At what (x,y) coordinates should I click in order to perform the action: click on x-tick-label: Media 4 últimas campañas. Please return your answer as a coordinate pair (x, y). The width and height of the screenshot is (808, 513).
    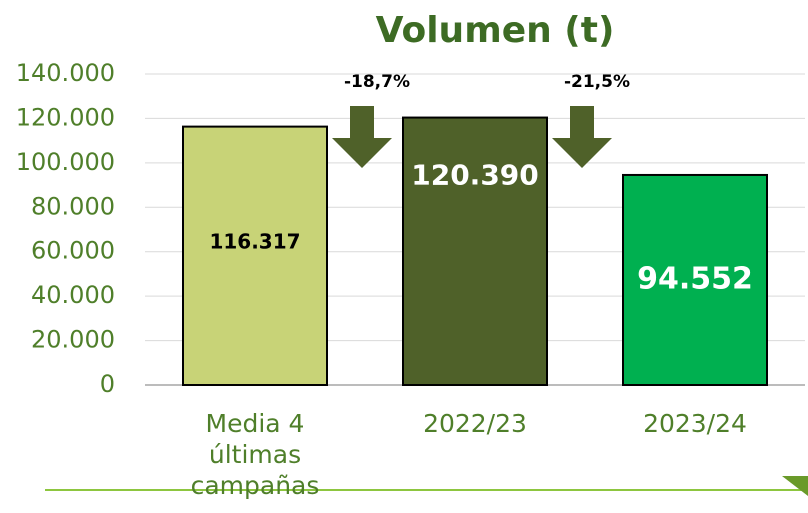
    Looking at the image, I should click on (255, 454).